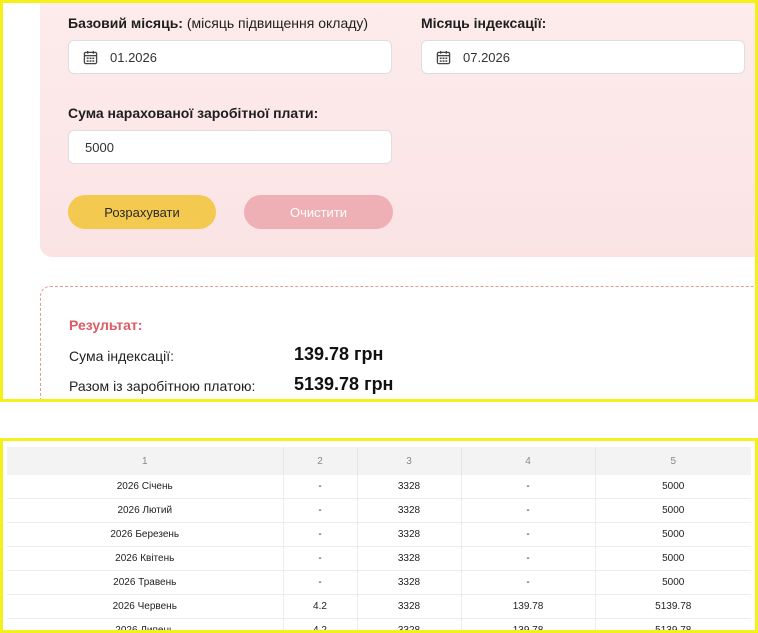 This screenshot has height=633, width=758. I want to click on table-row: 2026 Березень -3328-5000, so click(379, 534).